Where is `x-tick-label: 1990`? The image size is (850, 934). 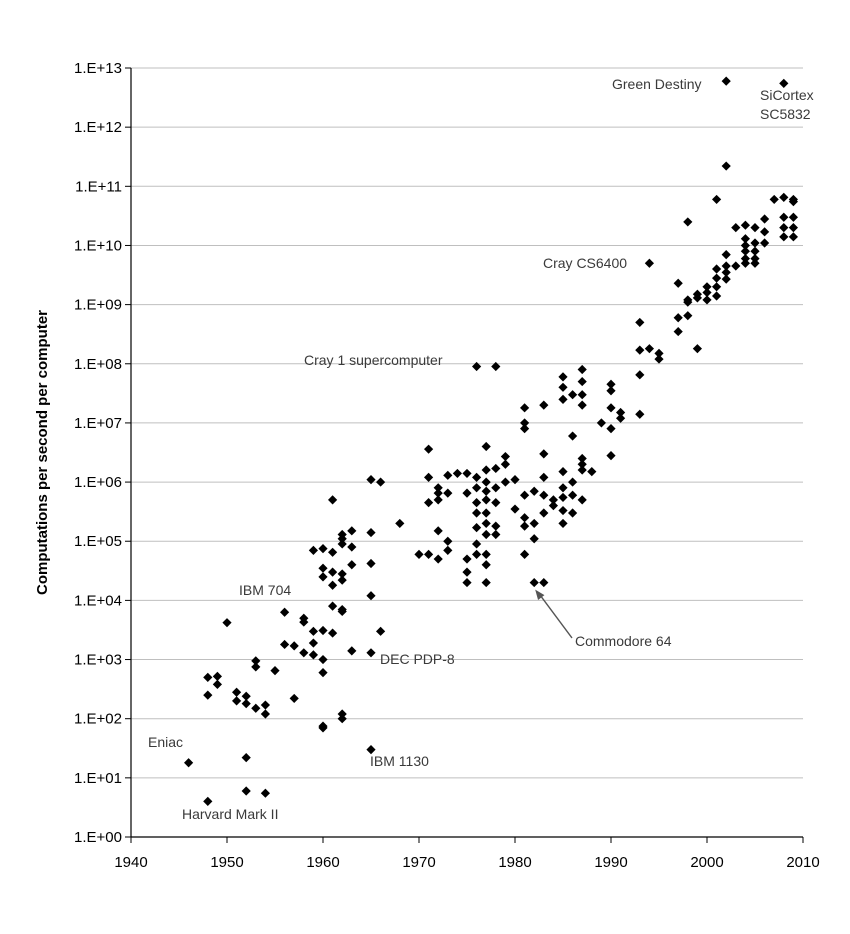 x-tick-label: 1990 is located at coordinates (610, 862).